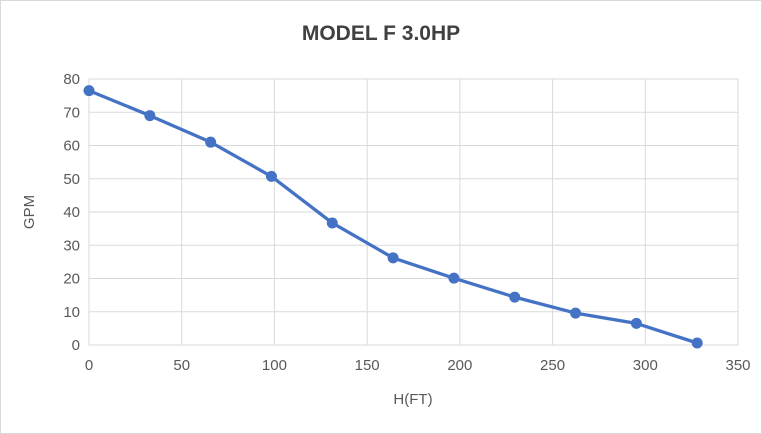 This screenshot has height=434, width=762. Describe the element at coordinates (367, 365) in the screenshot. I see `x-tick-label: 150` at that location.